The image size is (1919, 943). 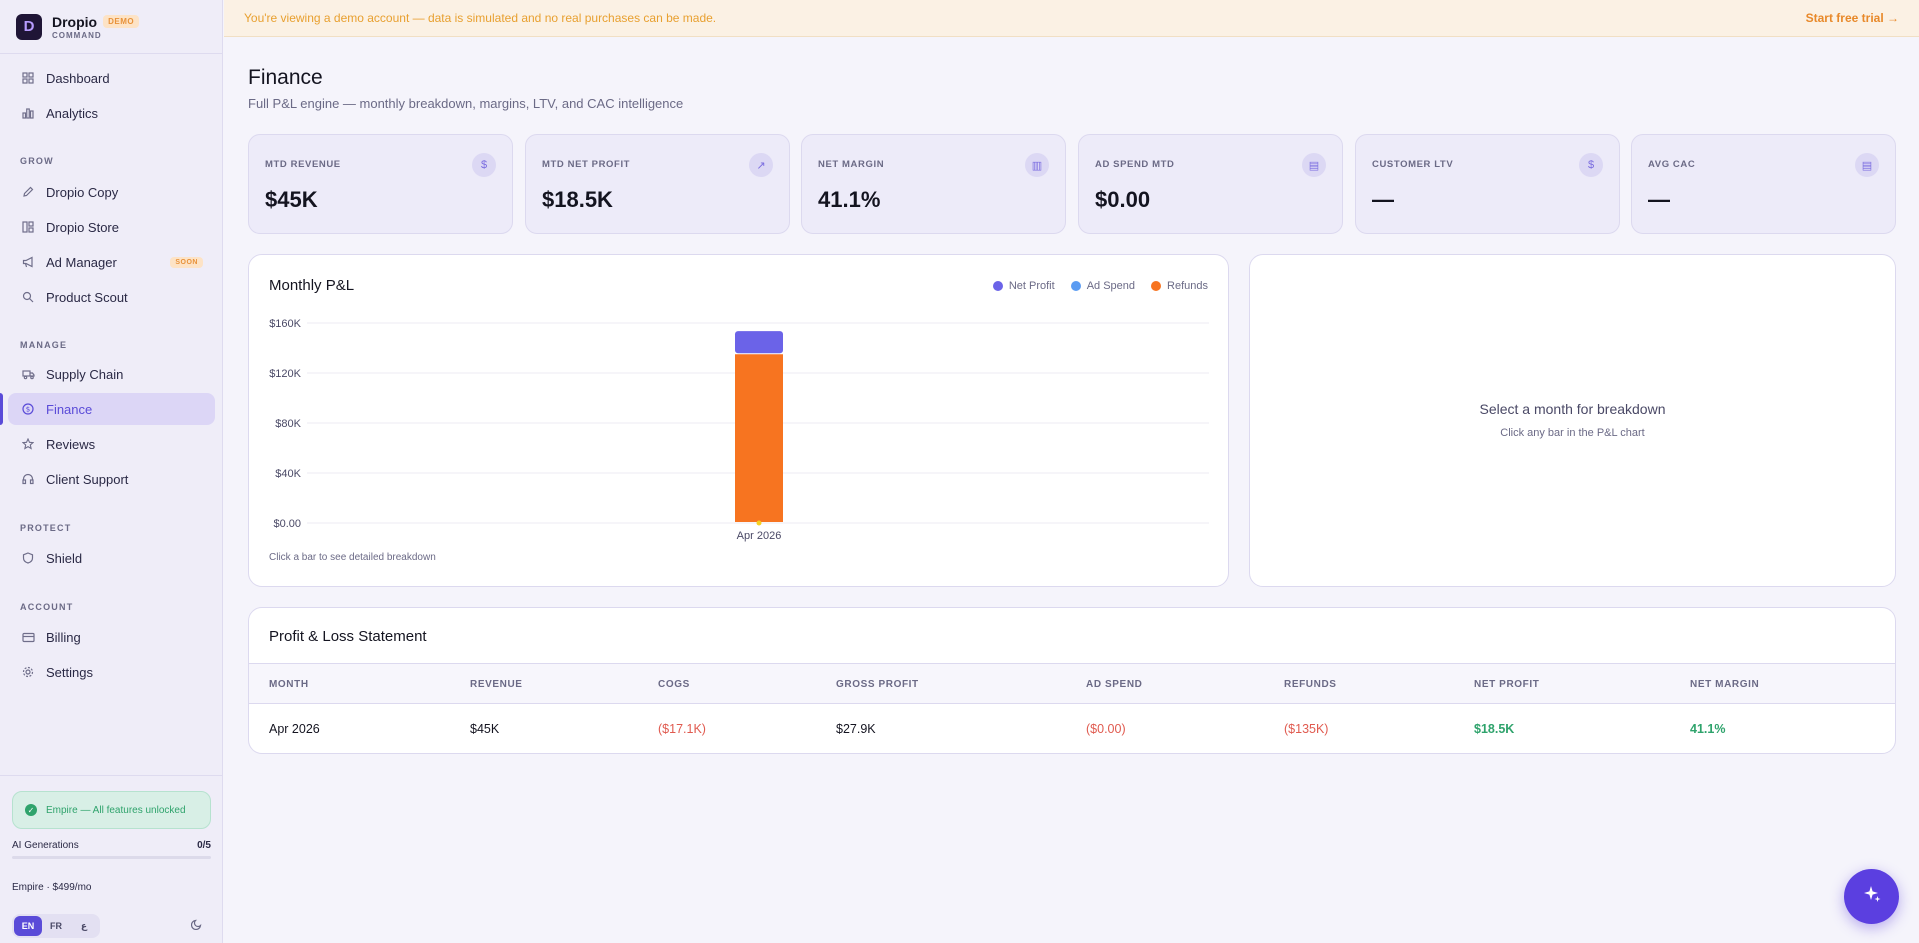 What do you see at coordinates (107, 409) in the screenshot?
I see `sidebar-item-finance: $ Finance` at bounding box center [107, 409].